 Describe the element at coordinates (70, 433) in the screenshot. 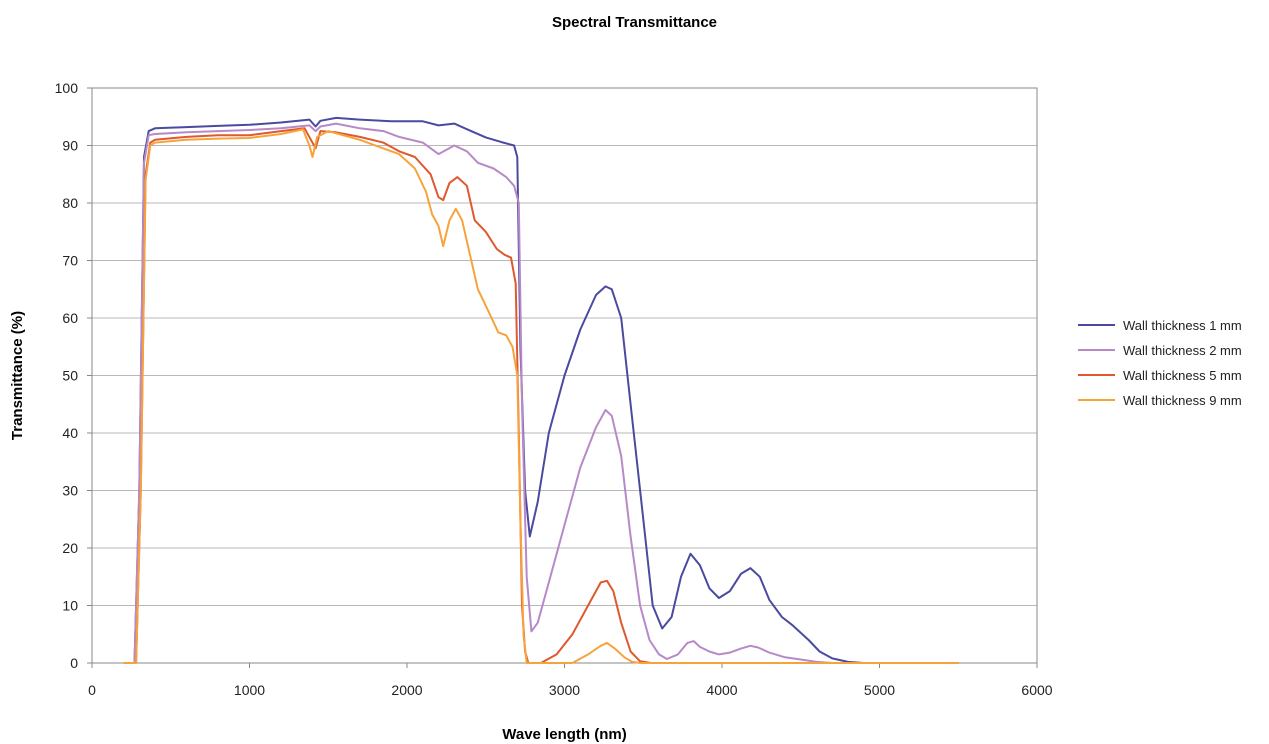

I see `y-tick-label: 40` at that location.